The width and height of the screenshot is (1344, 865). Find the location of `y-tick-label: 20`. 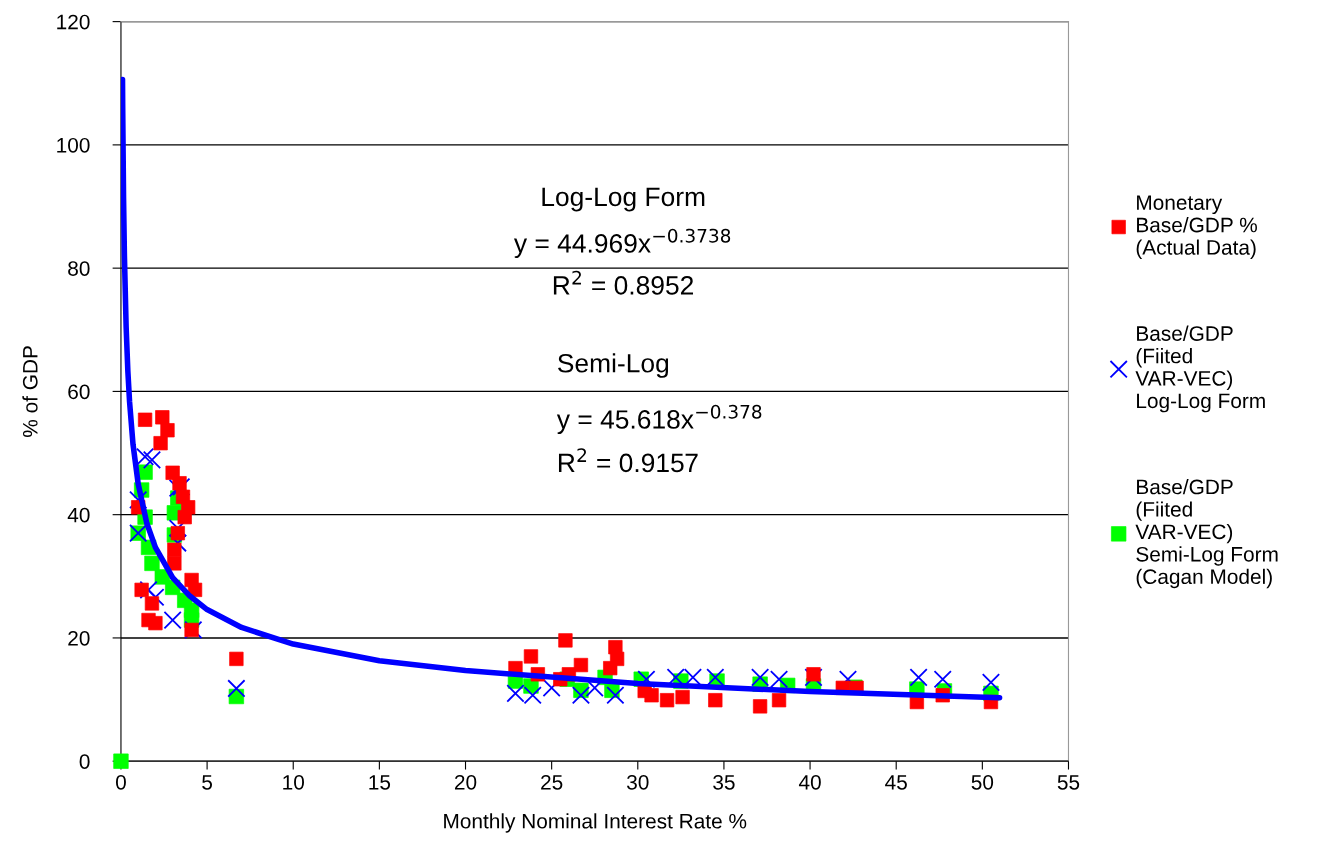

y-tick-label: 20 is located at coordinates (79, 638).